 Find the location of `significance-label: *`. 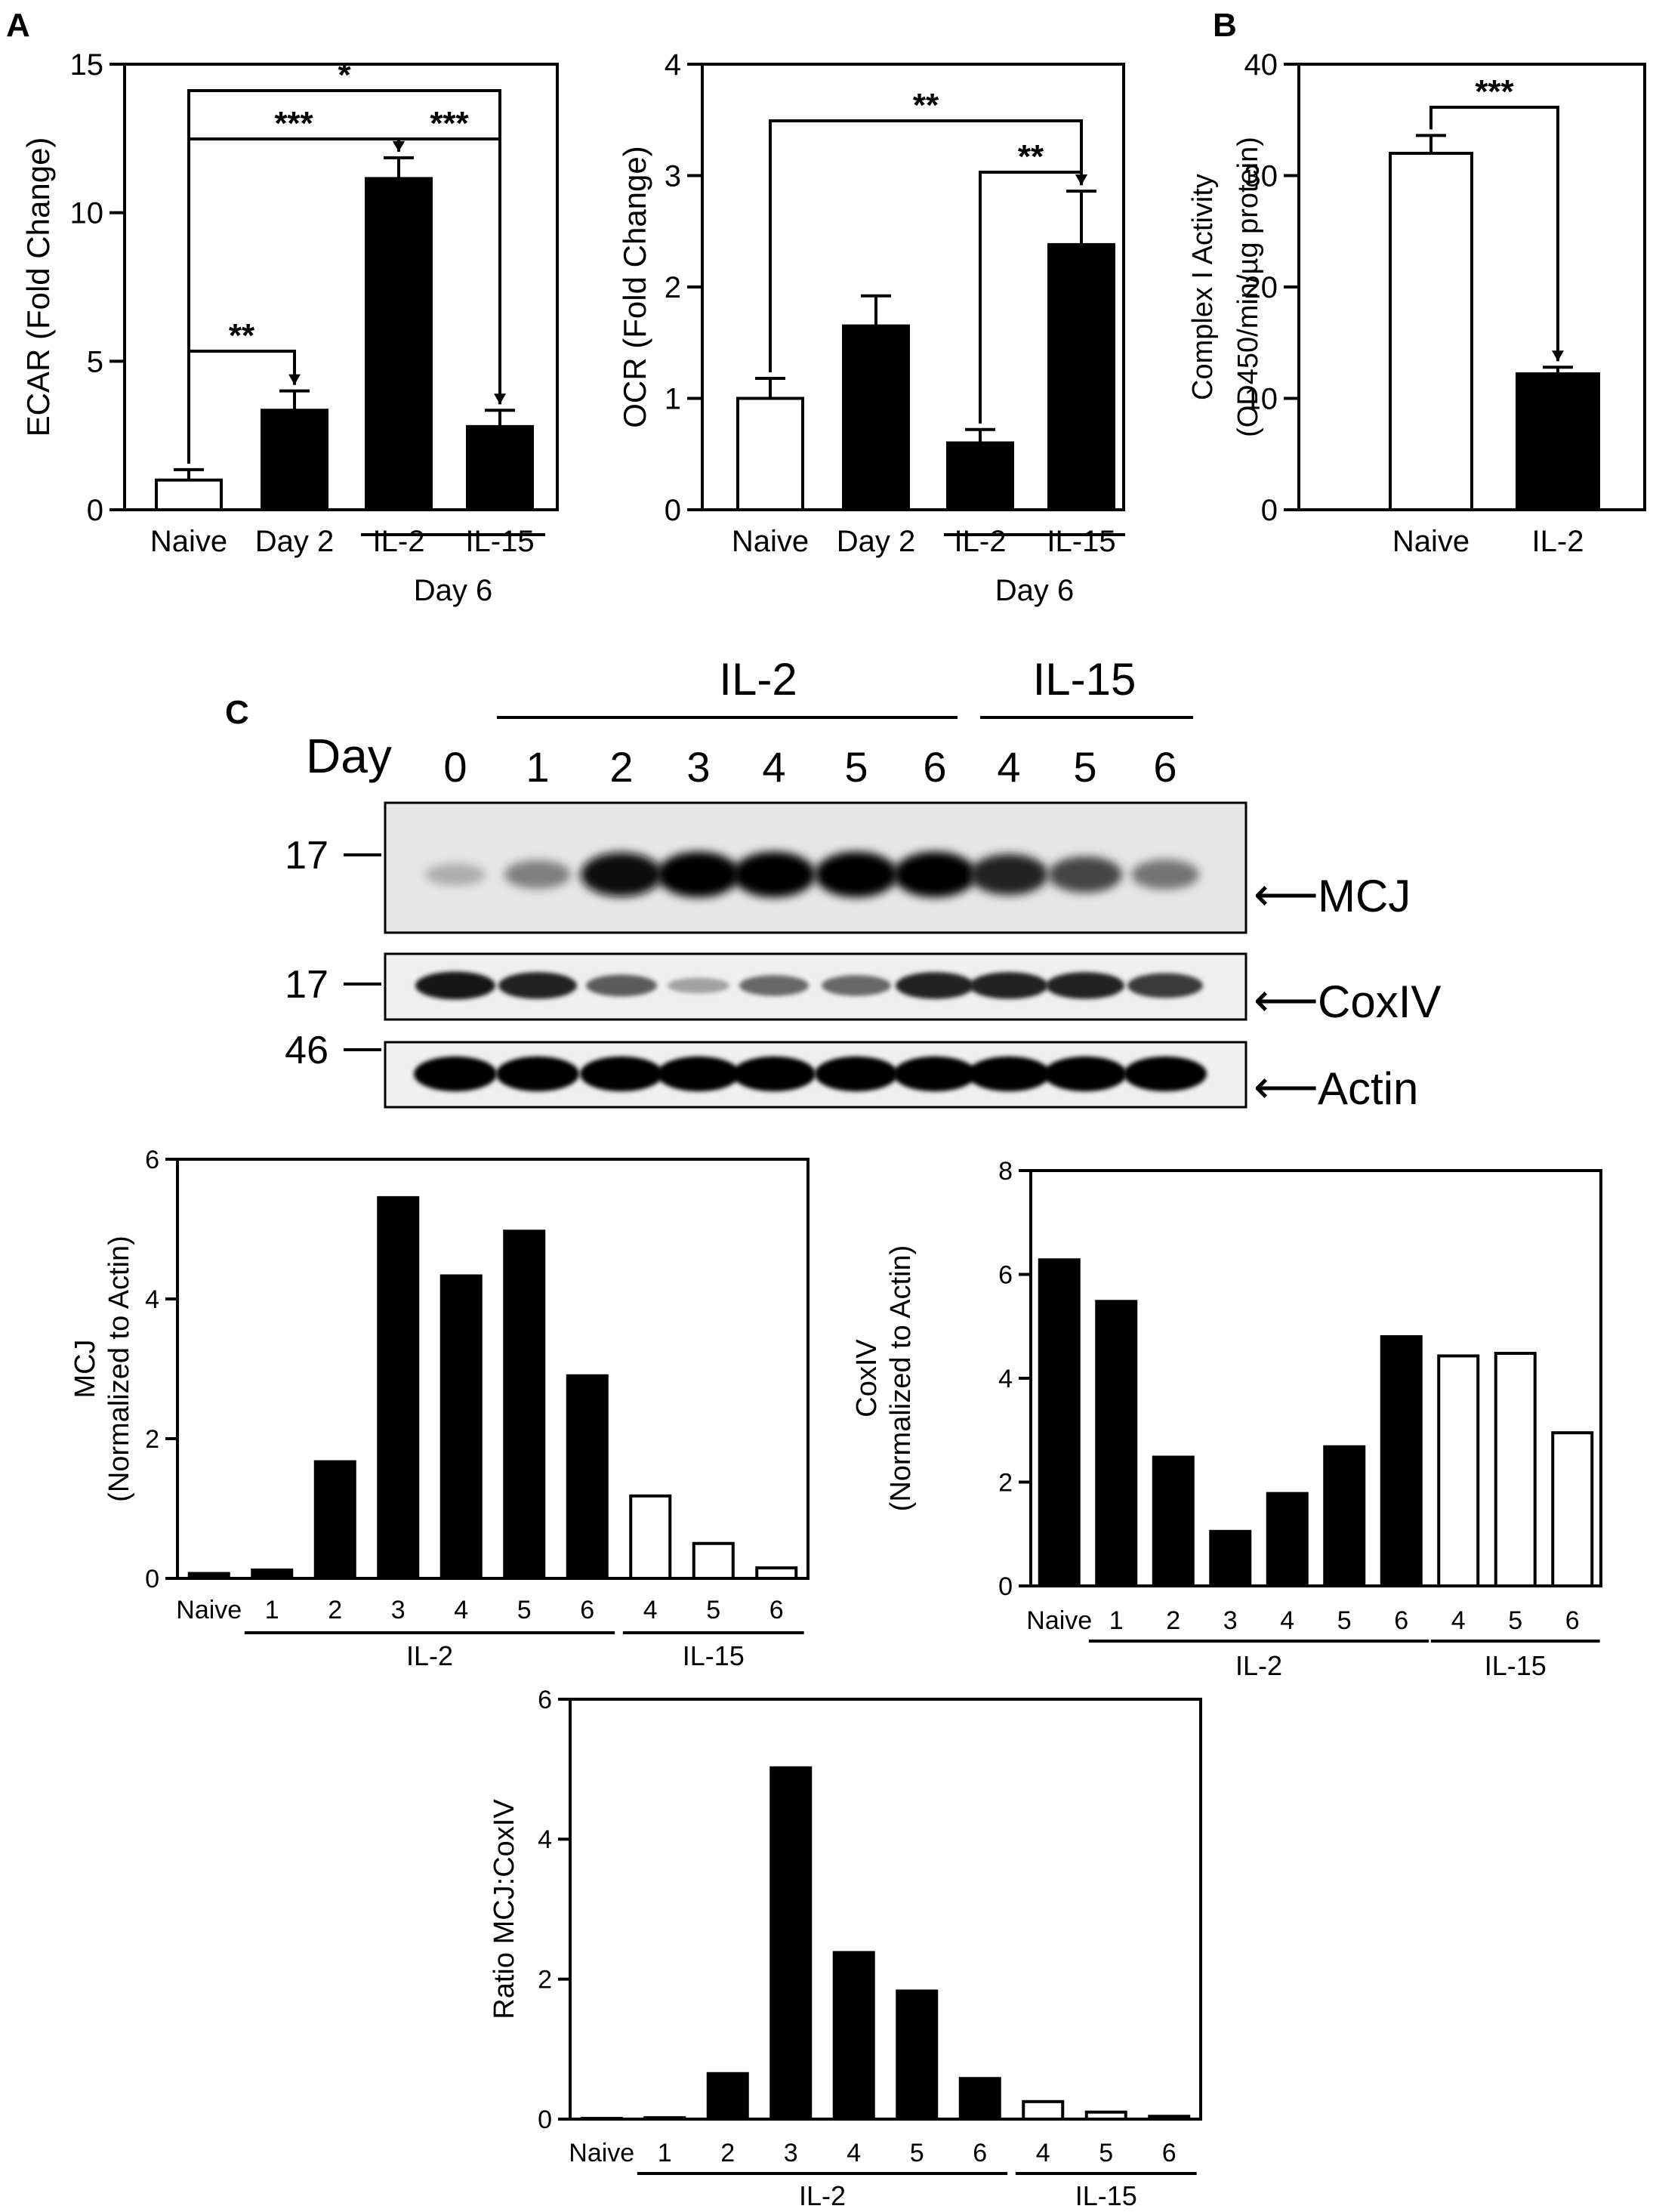

significance-label: * is located at coordinates (344, 75).